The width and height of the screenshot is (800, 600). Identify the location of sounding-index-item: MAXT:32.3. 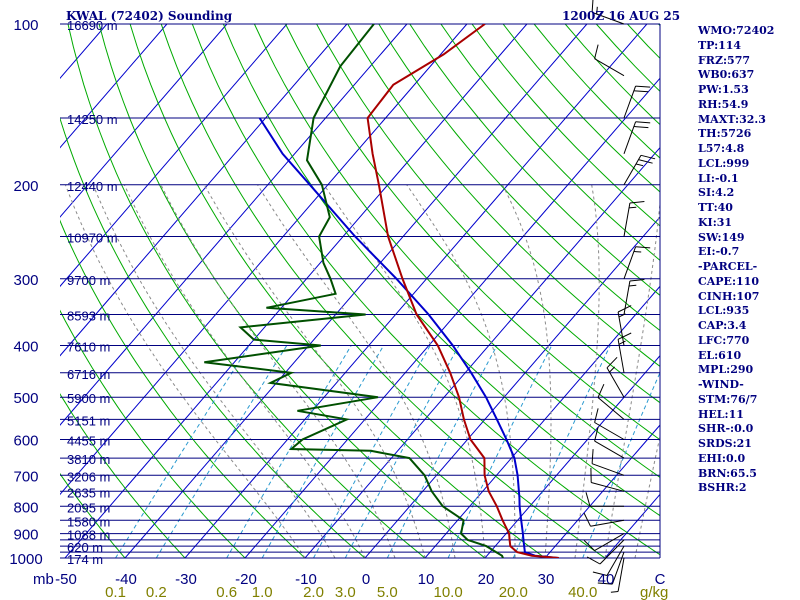
(732, 119).